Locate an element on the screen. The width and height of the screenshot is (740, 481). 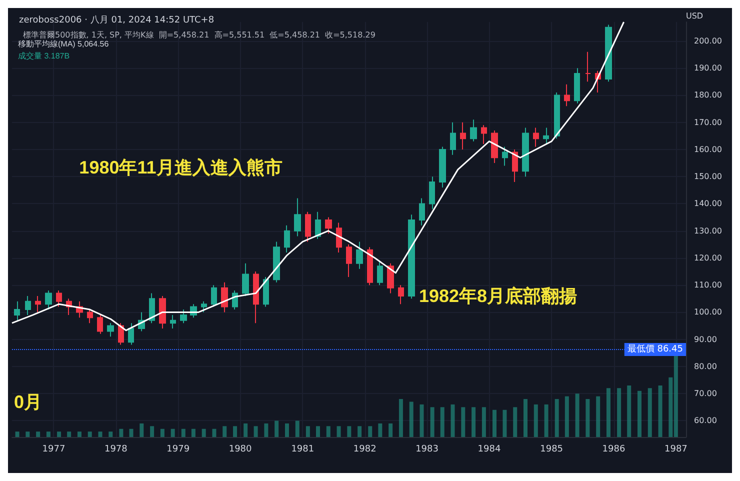
x-tick-label: 1985 is located at coordinates (552, 449).